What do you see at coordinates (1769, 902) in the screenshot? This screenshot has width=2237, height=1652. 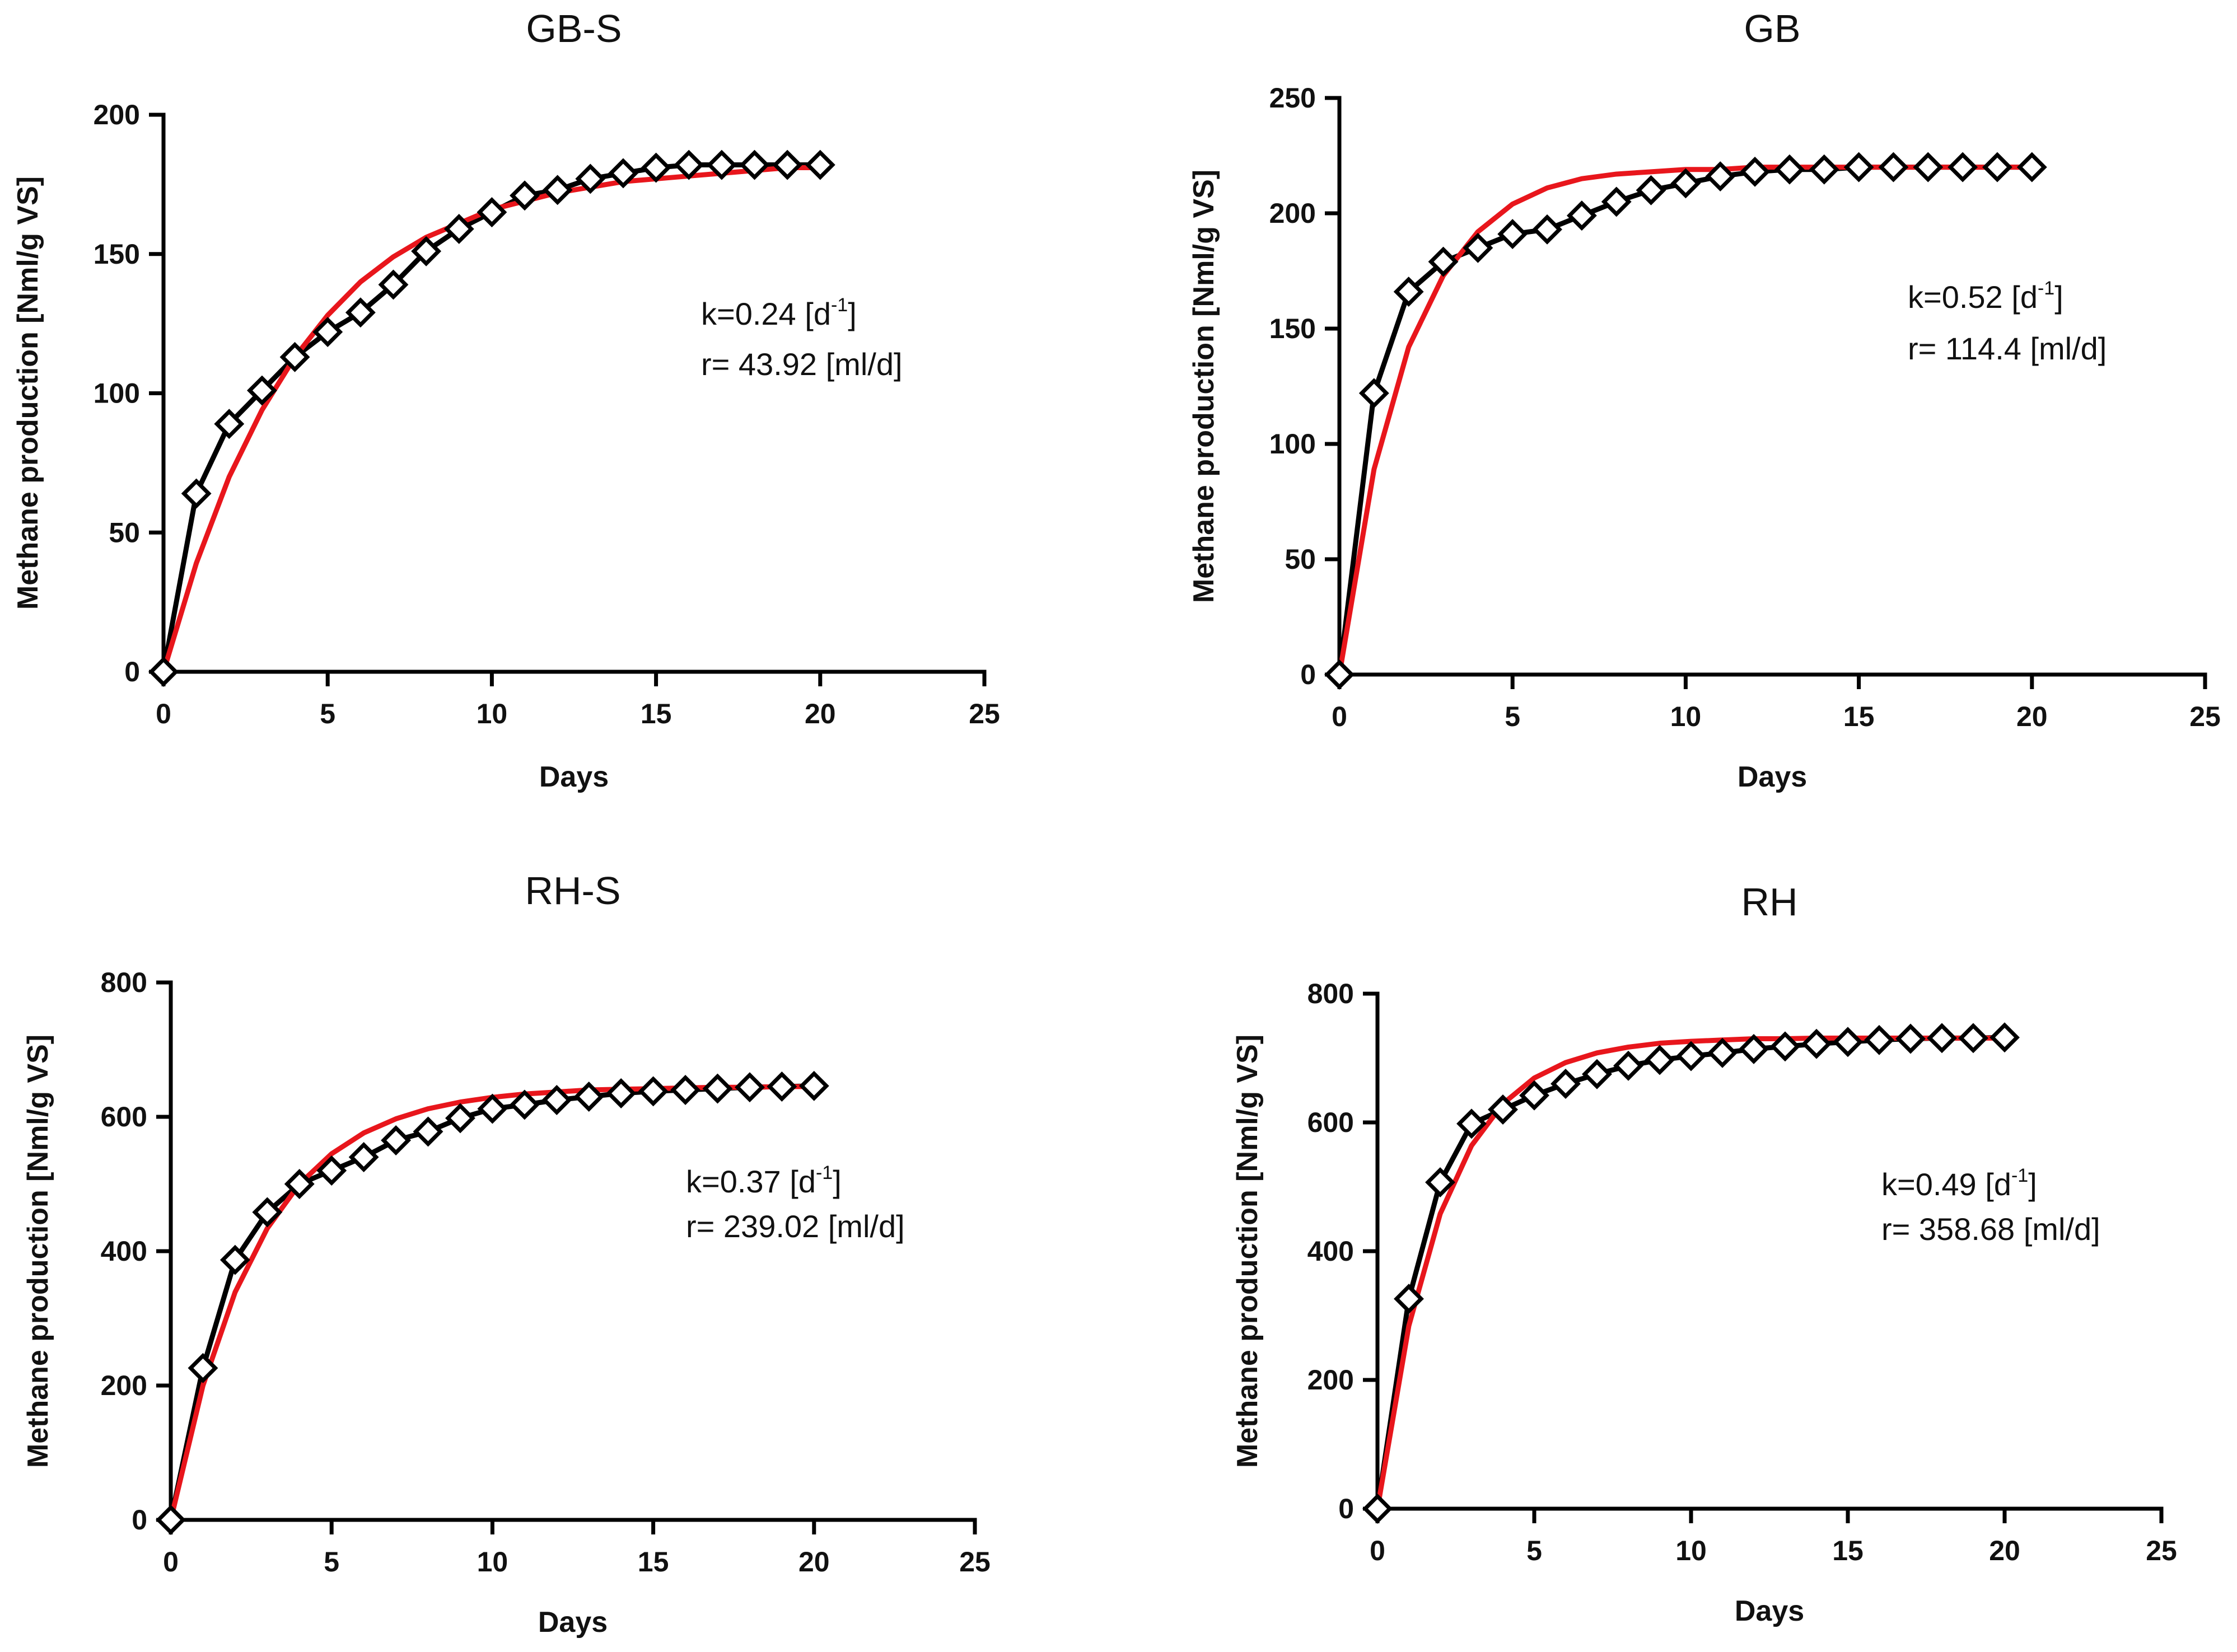 I see `chart-title: RH` at bounding box center [1769, 902].